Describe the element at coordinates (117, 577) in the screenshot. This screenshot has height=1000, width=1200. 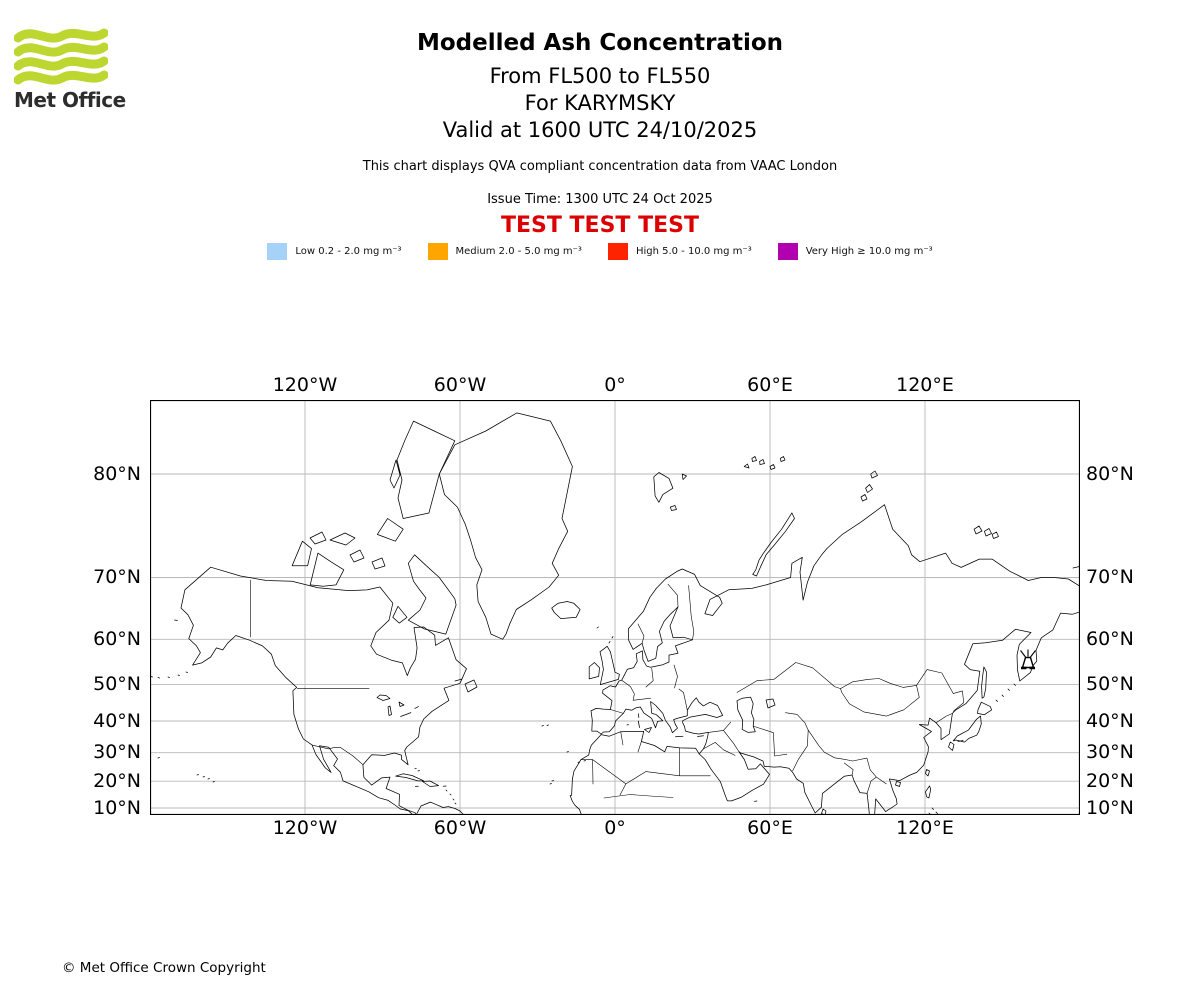
I see `lat-label-left-70n: 70°N` at that location.